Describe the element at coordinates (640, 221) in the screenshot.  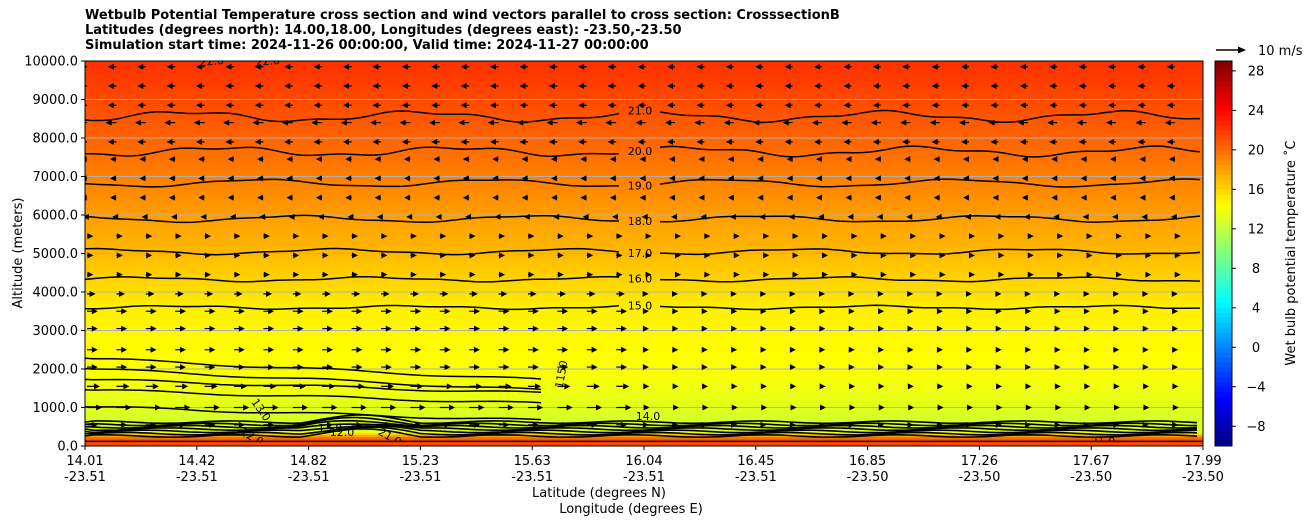
I see `contour-label: 18.0` at that location.